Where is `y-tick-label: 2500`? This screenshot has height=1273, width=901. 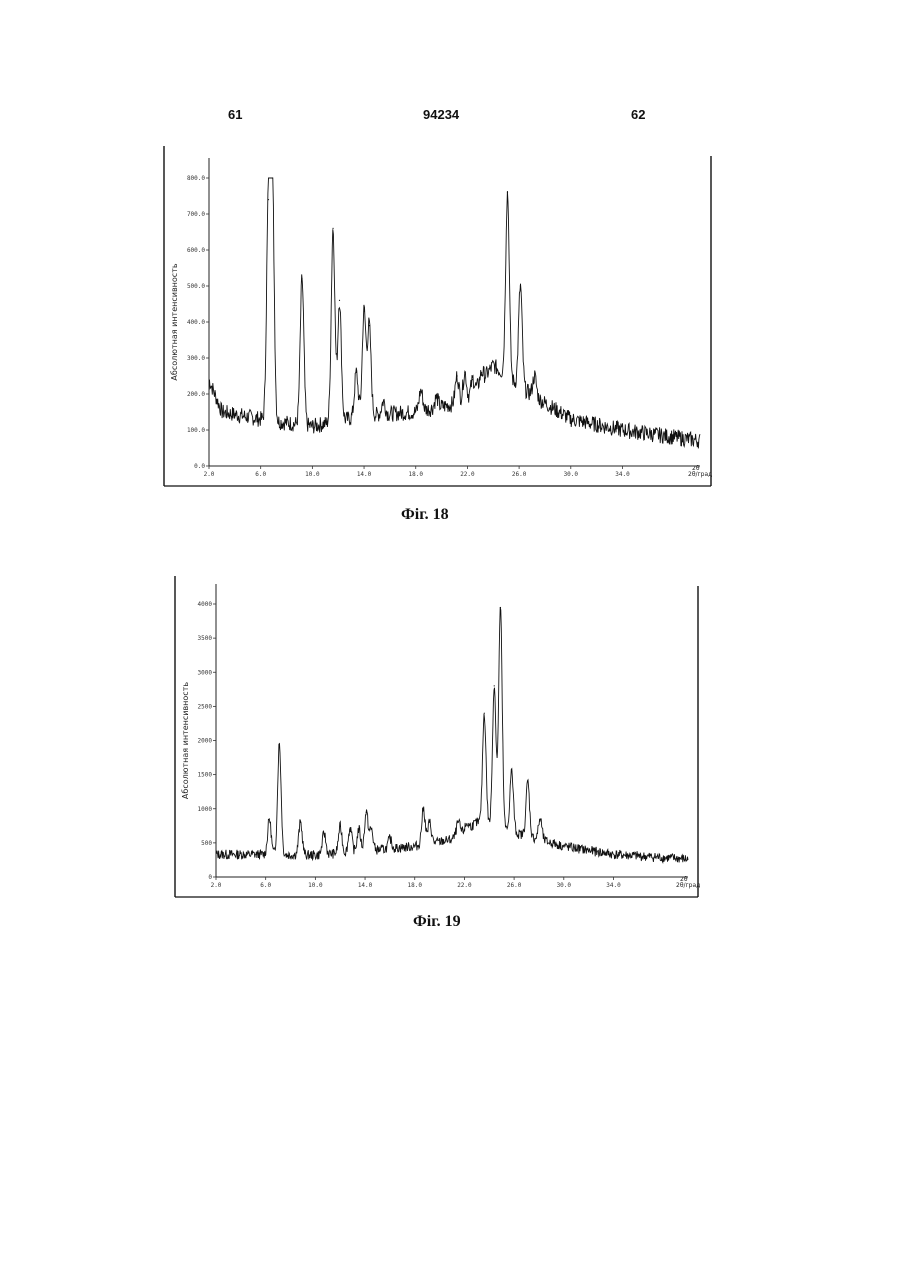 y-tick-label: 2500 is located at coordinates (205, 706).